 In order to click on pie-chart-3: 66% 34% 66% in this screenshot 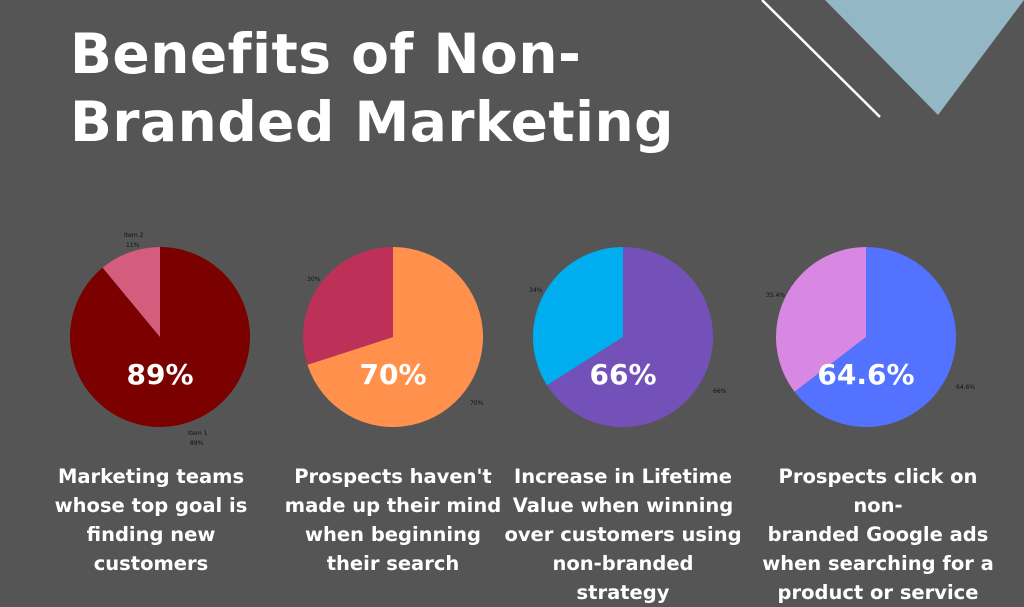, I will do `click(628, 340)`.